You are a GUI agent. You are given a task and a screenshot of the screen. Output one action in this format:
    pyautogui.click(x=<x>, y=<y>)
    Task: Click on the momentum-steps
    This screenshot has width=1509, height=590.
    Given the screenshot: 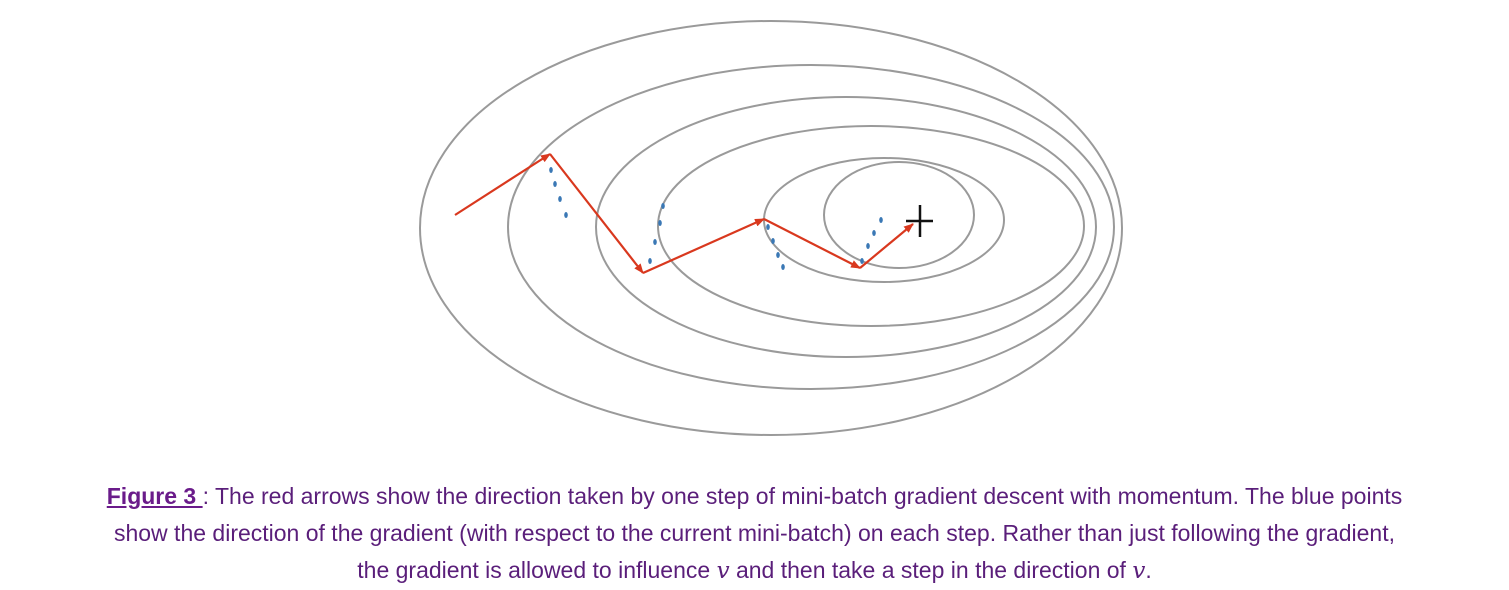 What is the action you would take?
    pyautogui.click(x=684, y=214)
    